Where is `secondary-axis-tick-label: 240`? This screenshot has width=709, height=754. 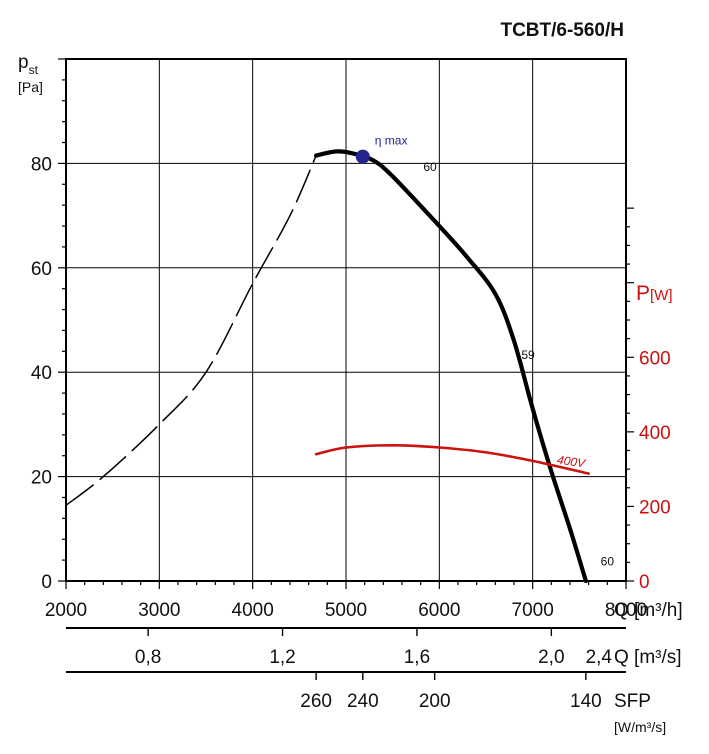
secondary-axis-tick-label: 240 is located at coordinates (363, 701).